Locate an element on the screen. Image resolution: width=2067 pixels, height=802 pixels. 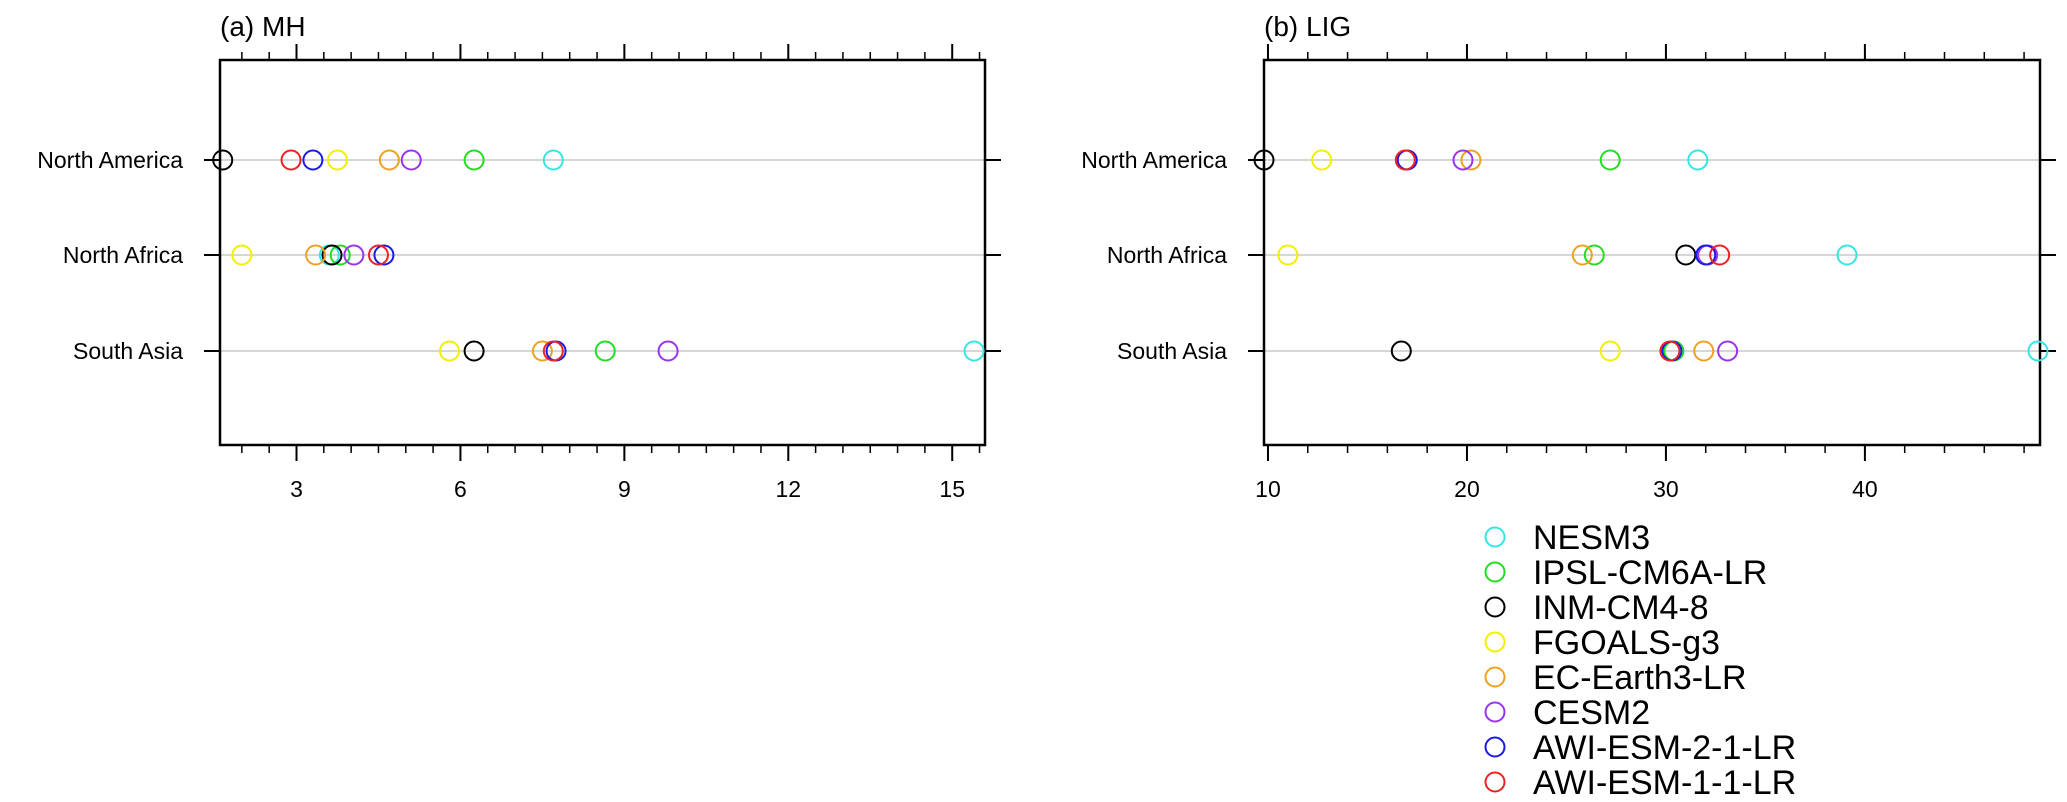
x-tick-label: 12 is located at coordinates (788, 489).